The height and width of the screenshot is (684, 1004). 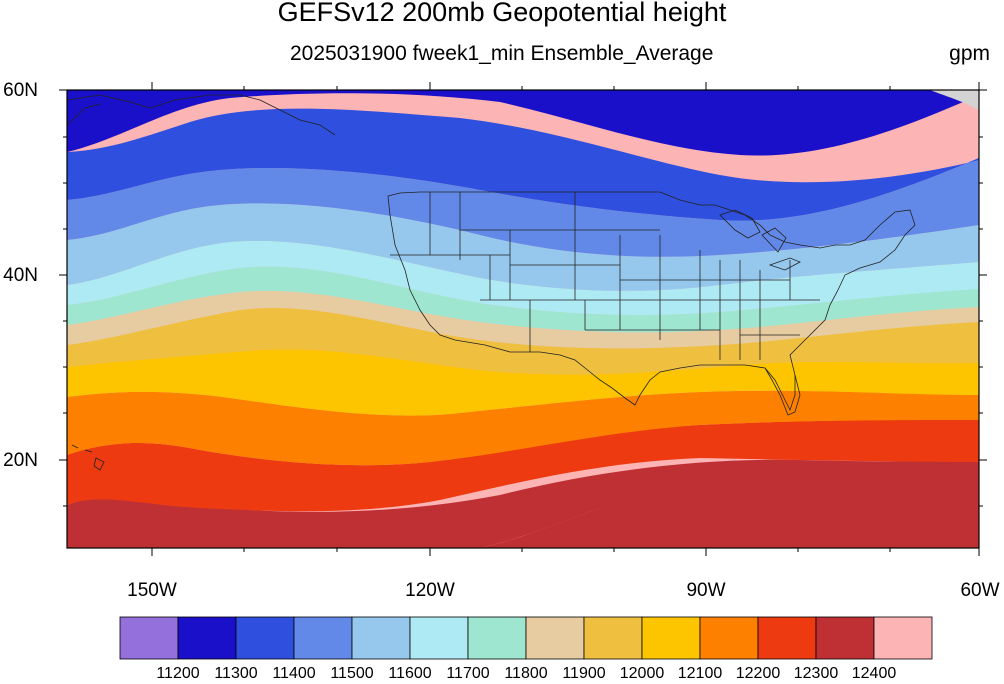 What do you see at coordinates (430, 590) in the screenshot?
I see `lon-label-120w: 120W` at bounding box center [430, 590].